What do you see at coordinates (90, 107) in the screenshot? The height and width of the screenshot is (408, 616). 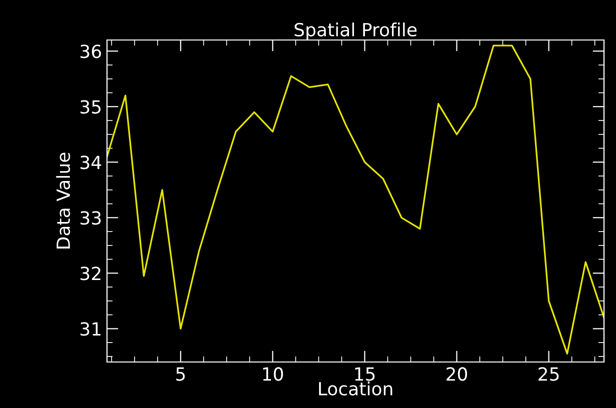 I see `y-tick-label: 35` at bounding box center [90, 107].